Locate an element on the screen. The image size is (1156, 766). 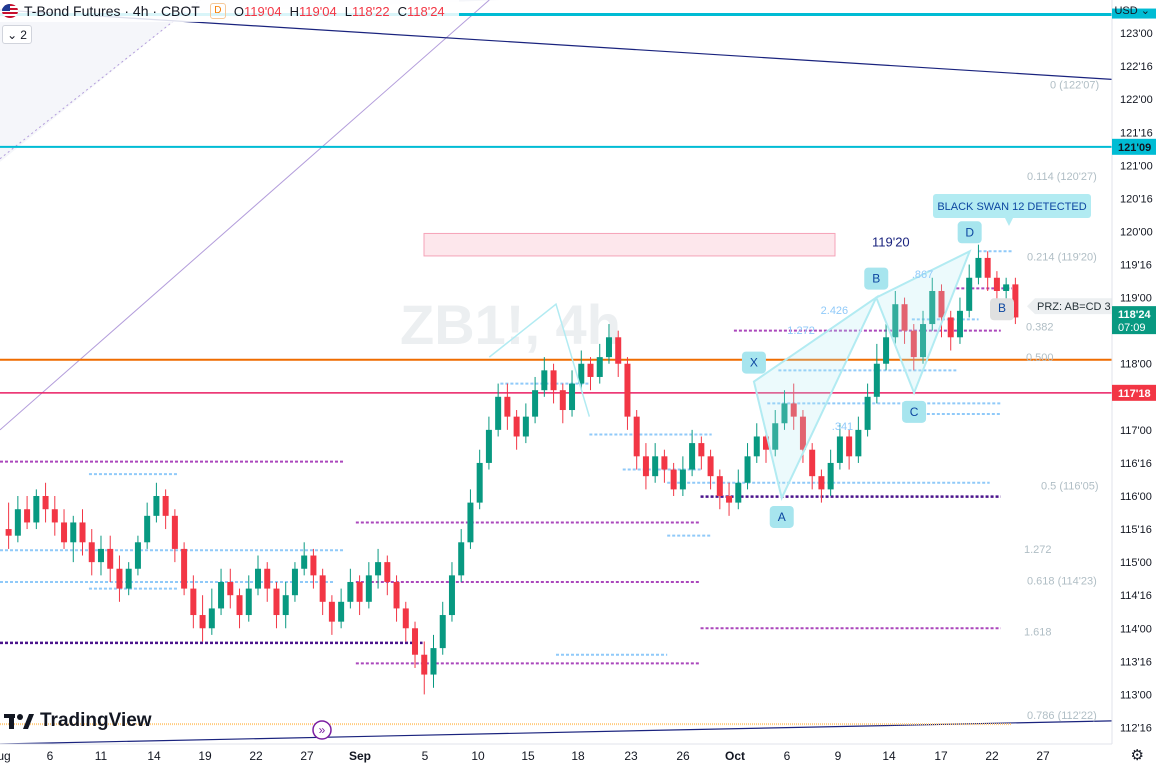
price-tick-label: 121'16 is located at coordinates (1136, 133).